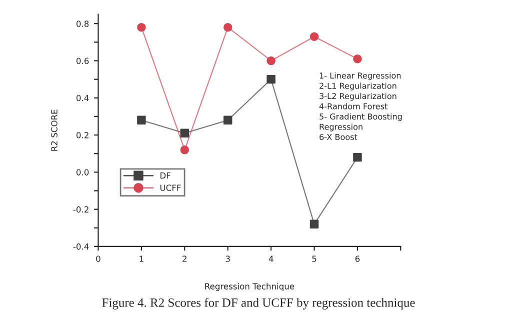 This screenshot has width=517, height=318. I want to click on caption: Figure 4. R2 Scores for DF and UCFF by regression technique, so click(258, 304).